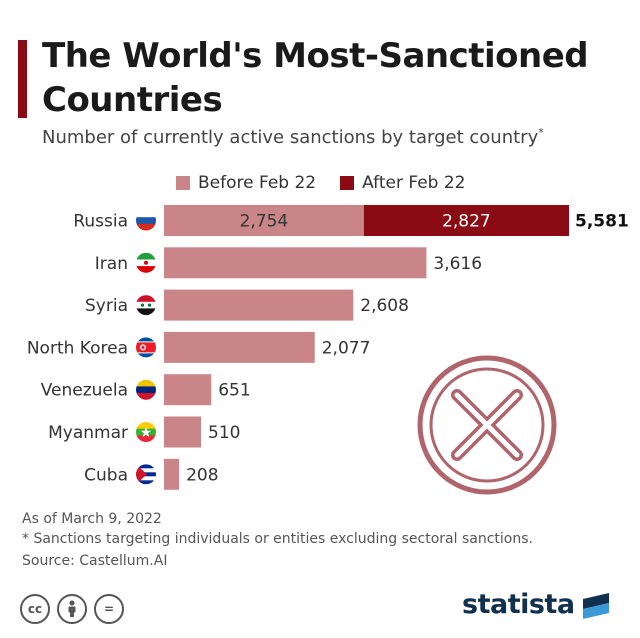 This screenshot has width=640, height=638. I want to click on statista-mark-icon, so click(595, 605).